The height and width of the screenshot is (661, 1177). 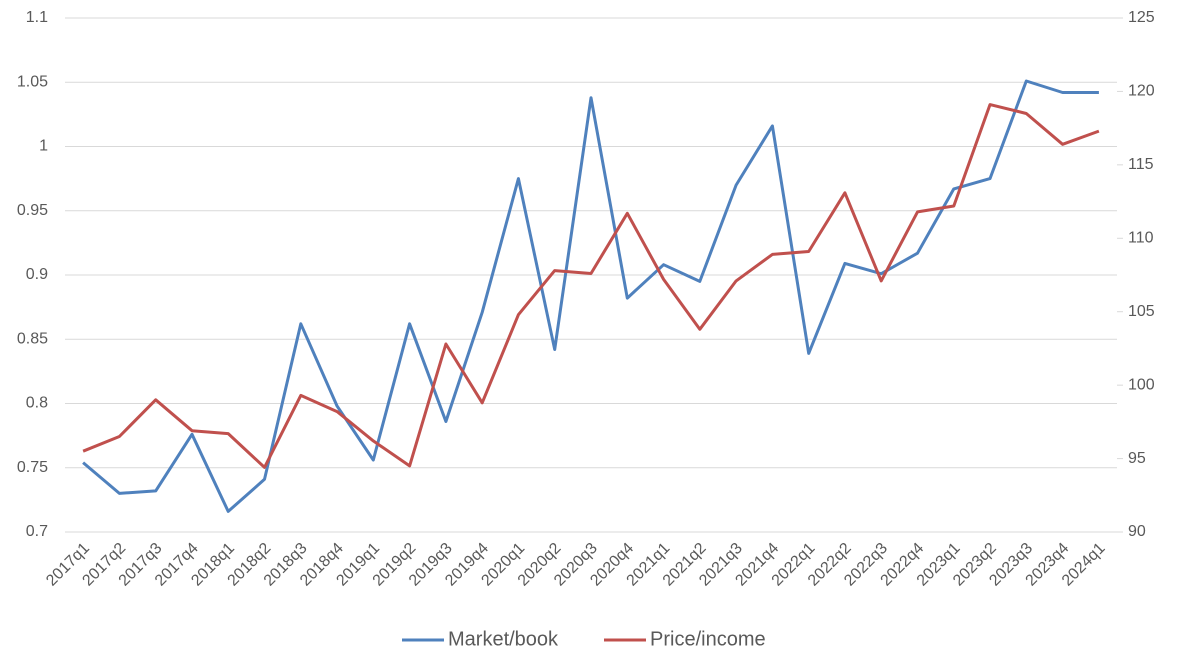 I want to click on y-tick-label: 1.1, so click(x=37, y=17).